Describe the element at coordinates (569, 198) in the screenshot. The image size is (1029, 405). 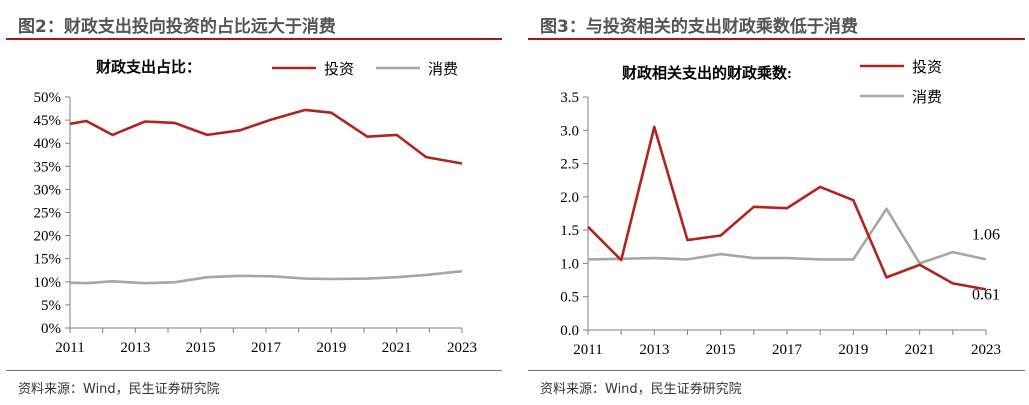
I see `y-tick-label: 2.0` at that location.